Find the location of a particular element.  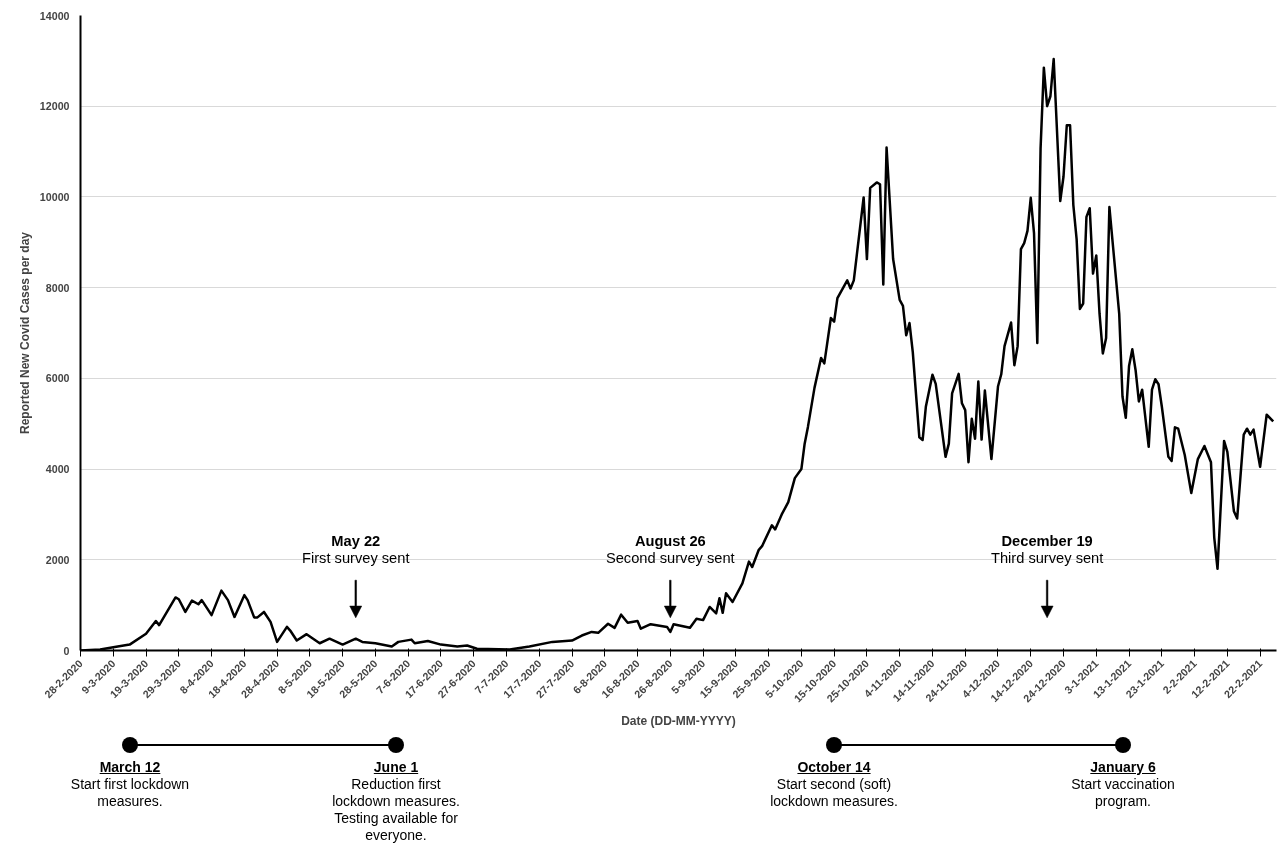

y-tick-label: 4000 is located at coordinates (57, 469).